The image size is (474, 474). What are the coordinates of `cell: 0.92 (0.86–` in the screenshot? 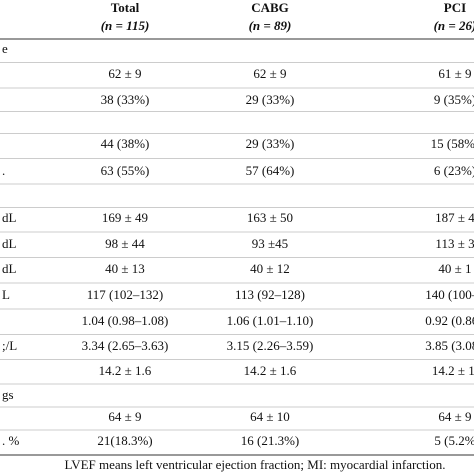 It's located at (449, 320).